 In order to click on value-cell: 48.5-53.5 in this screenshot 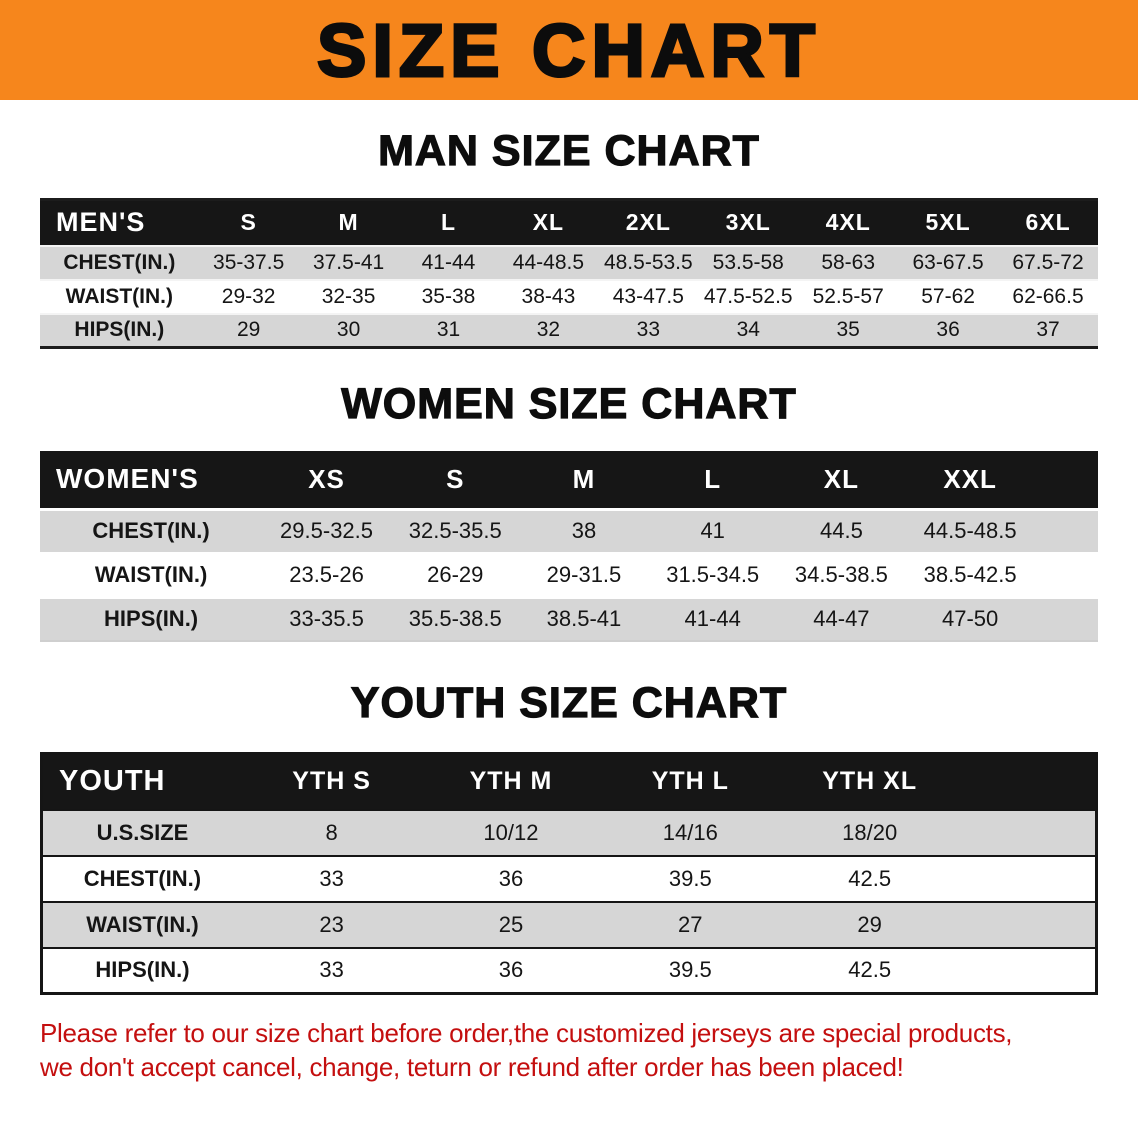, I will do `click(648, 262)`.